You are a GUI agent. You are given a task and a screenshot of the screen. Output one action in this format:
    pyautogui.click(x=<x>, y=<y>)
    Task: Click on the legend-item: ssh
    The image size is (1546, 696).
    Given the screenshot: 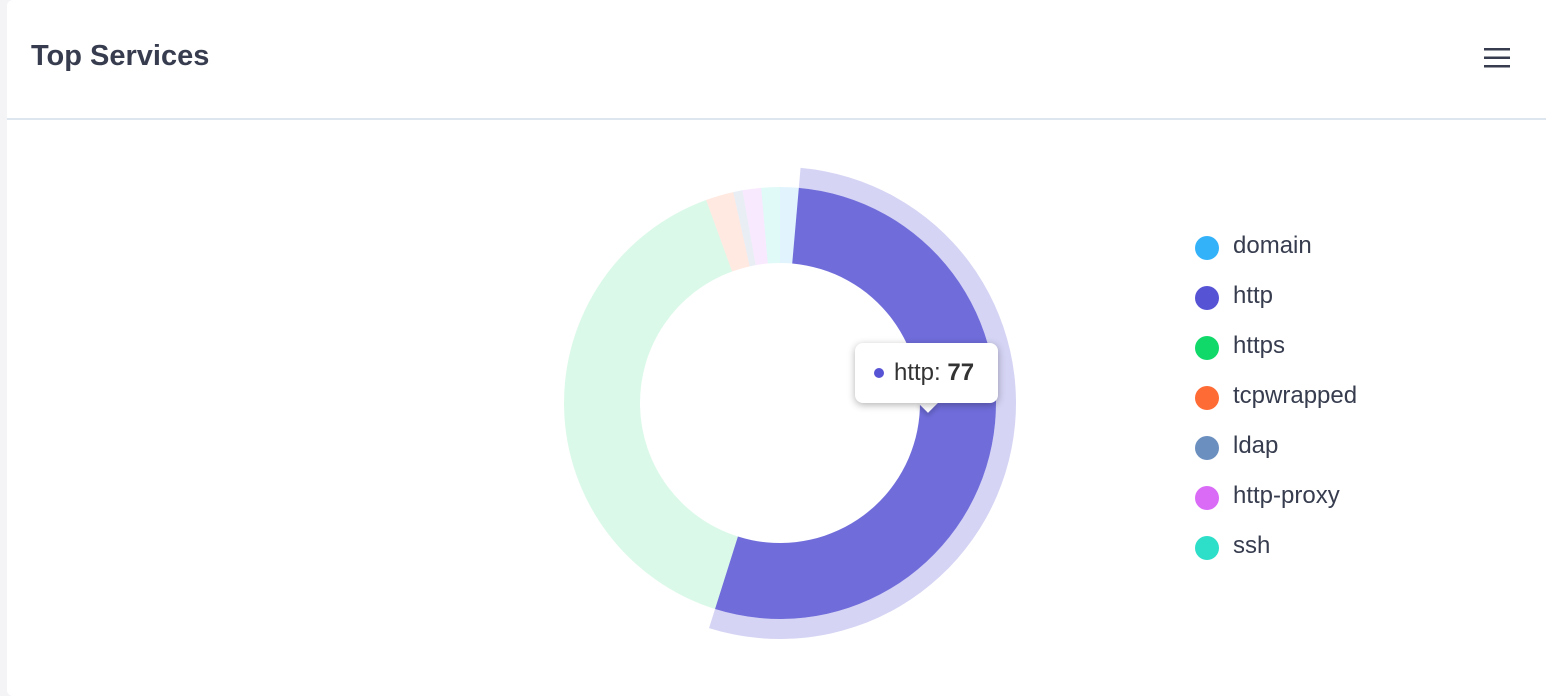 What is the action you would take?
    pyautogui.click(x=1276, y=557)
    